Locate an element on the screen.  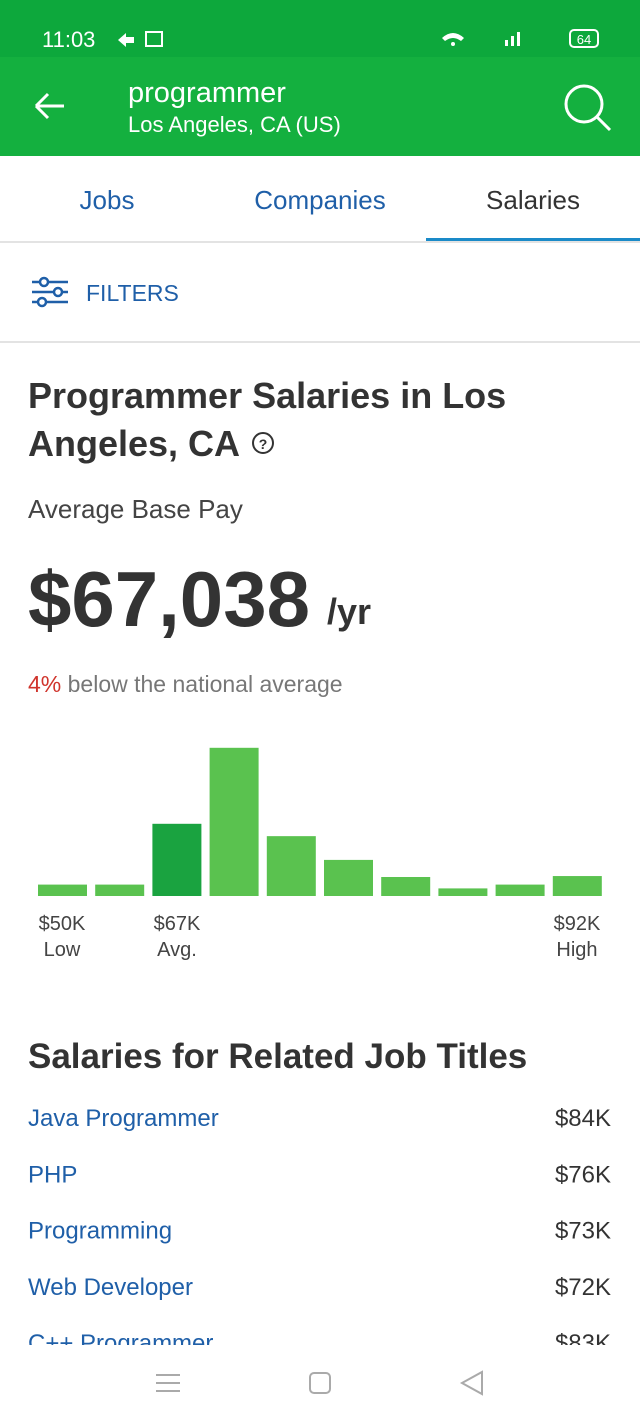
status-icons is located at coordinates (481, 39).